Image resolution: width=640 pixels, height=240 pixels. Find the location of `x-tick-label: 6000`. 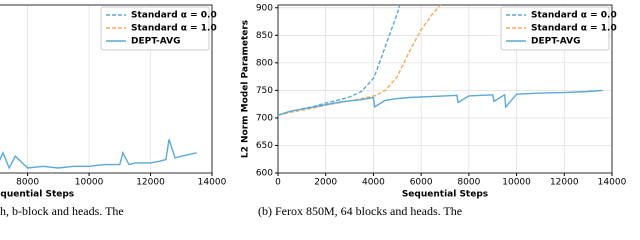

x-tick-label: 6000 is located at coordinates (421, 183).